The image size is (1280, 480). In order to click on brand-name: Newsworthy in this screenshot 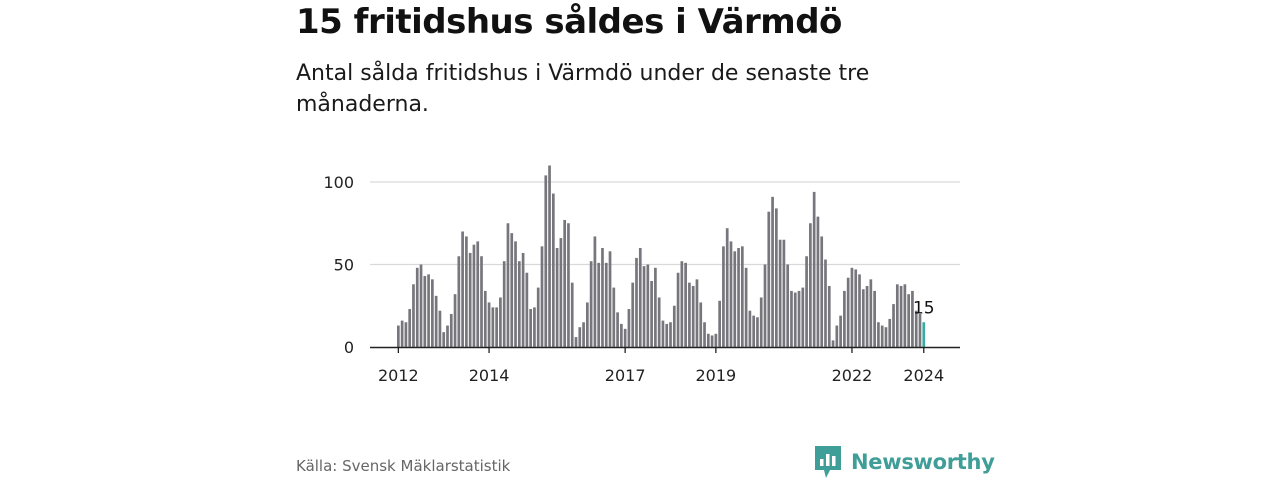, I will do `click(923, 462)`.